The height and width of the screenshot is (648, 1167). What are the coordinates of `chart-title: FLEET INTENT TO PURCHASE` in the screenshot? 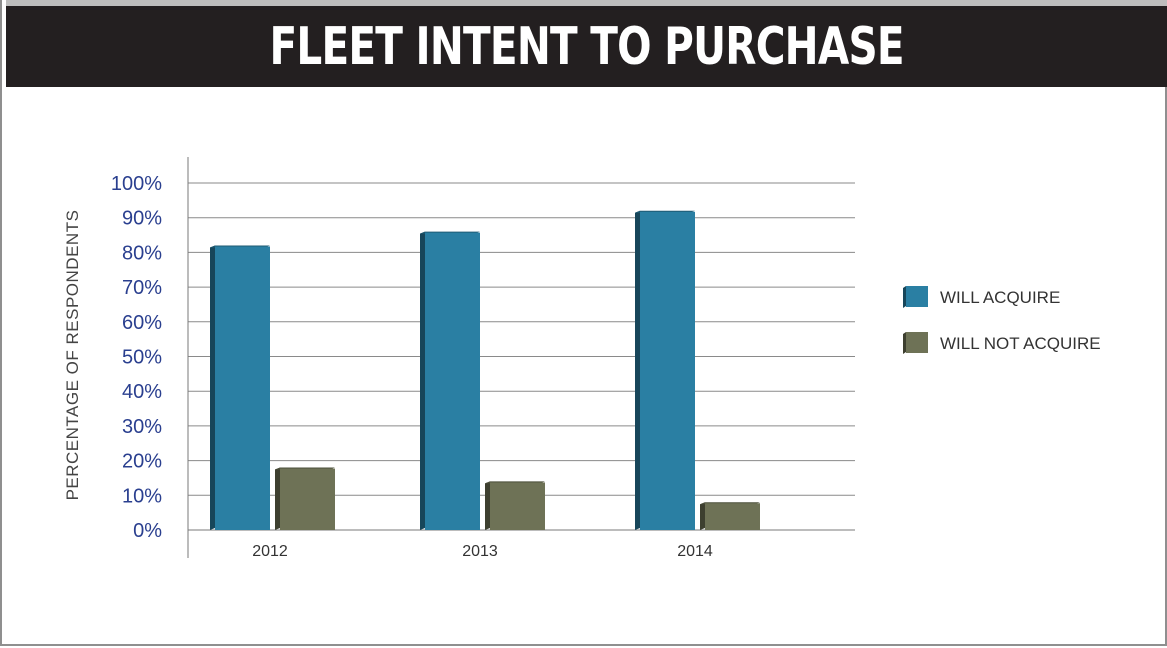 It's located at (586, 46).